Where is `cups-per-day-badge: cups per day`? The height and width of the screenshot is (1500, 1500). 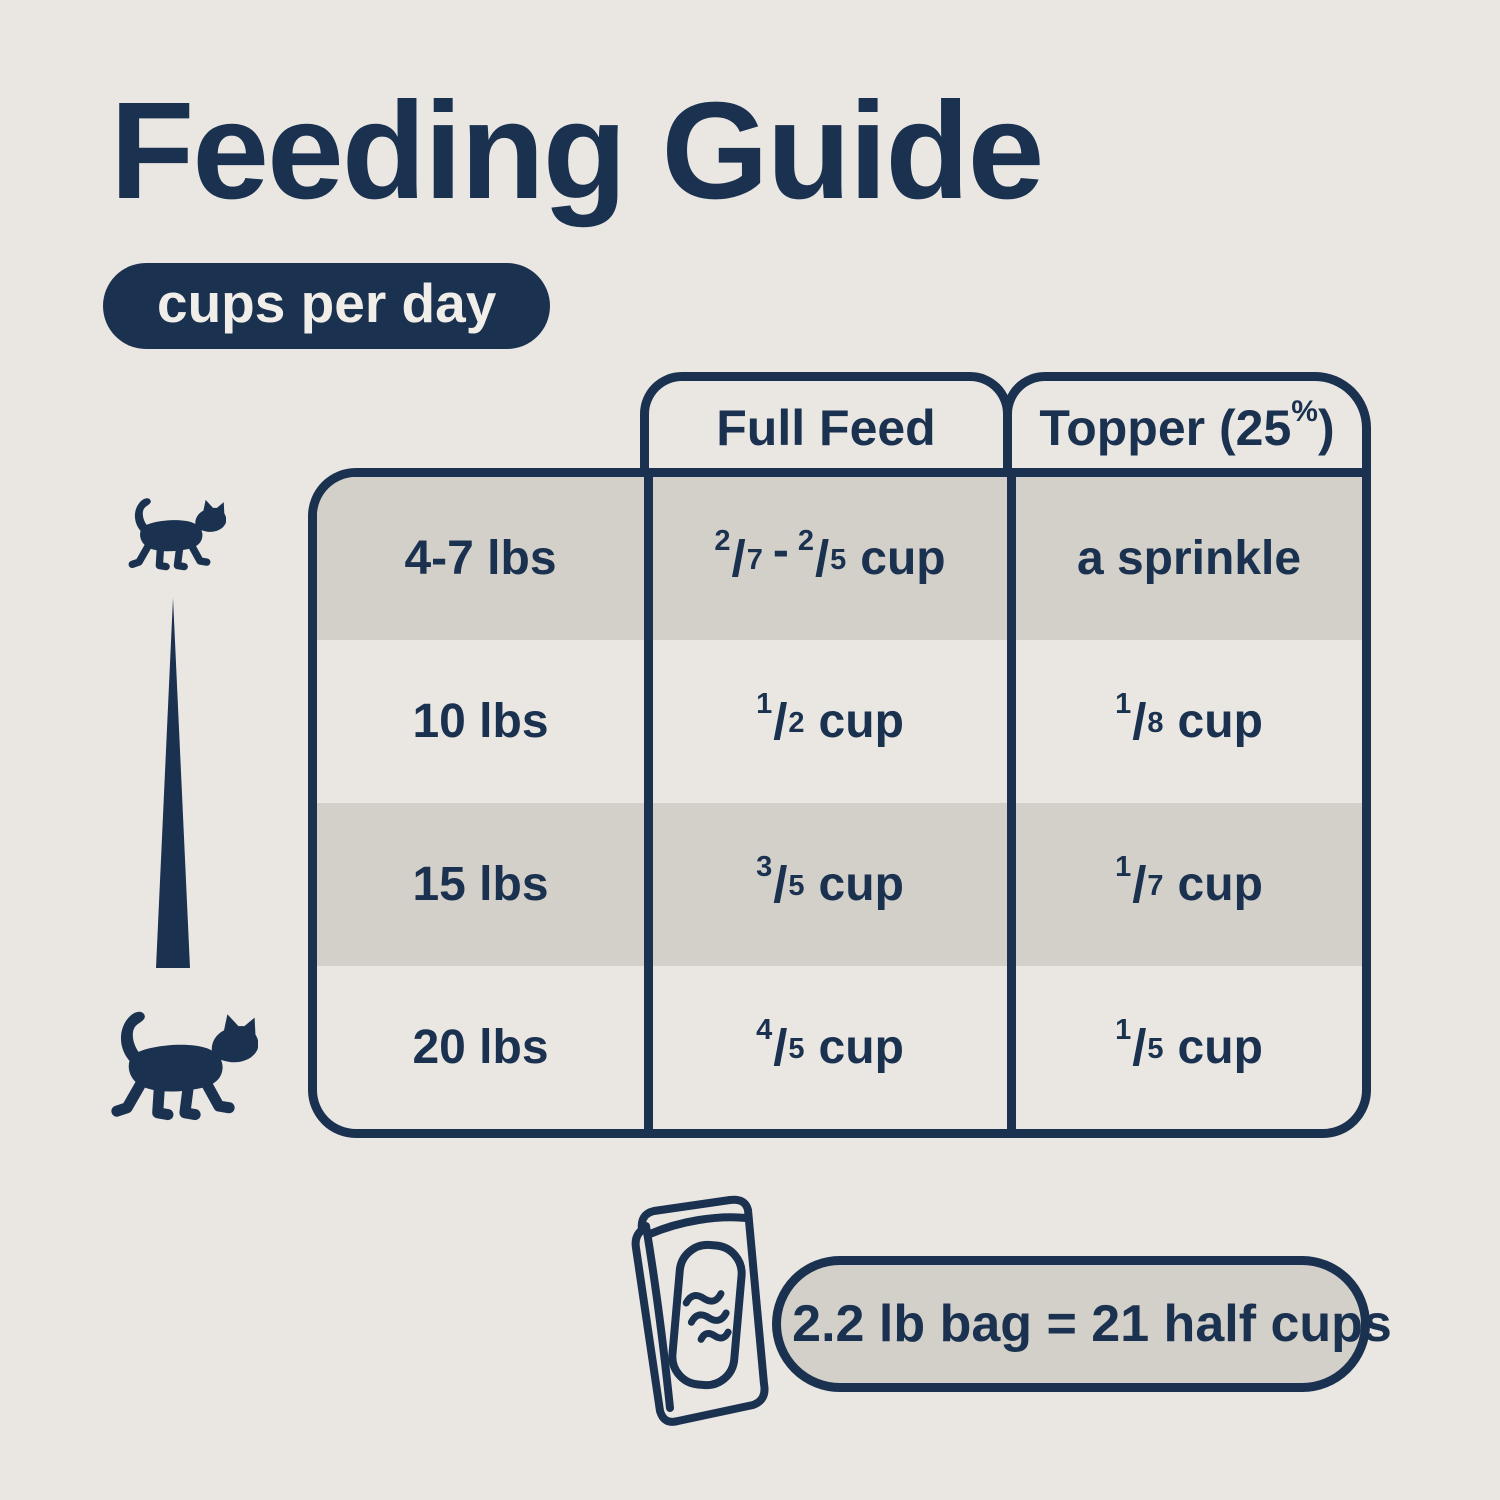
cups-per-day-badge: cups per day is located at coordinates (327, 306).